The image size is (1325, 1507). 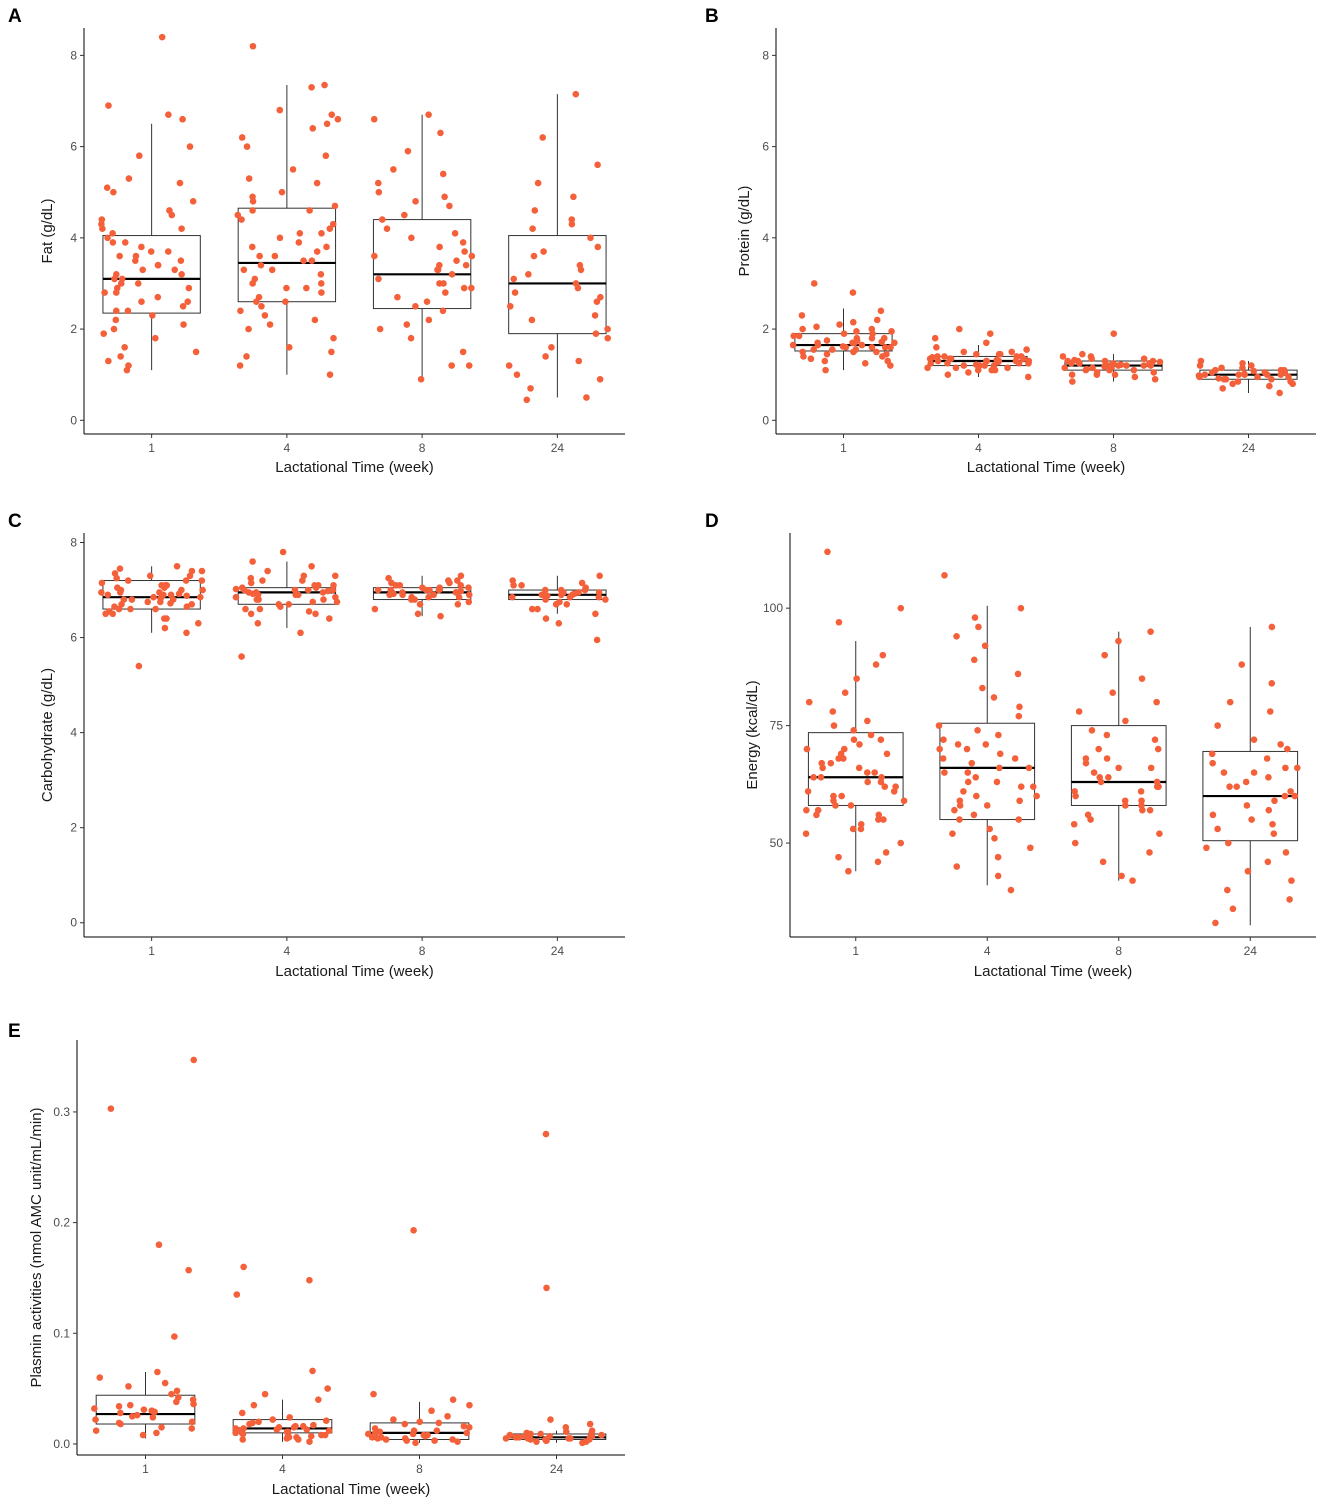 What do you see at coordinates (765, 238) in the screenshot?
I see `y-tick-label: 4` at bounding box center [765, 238].